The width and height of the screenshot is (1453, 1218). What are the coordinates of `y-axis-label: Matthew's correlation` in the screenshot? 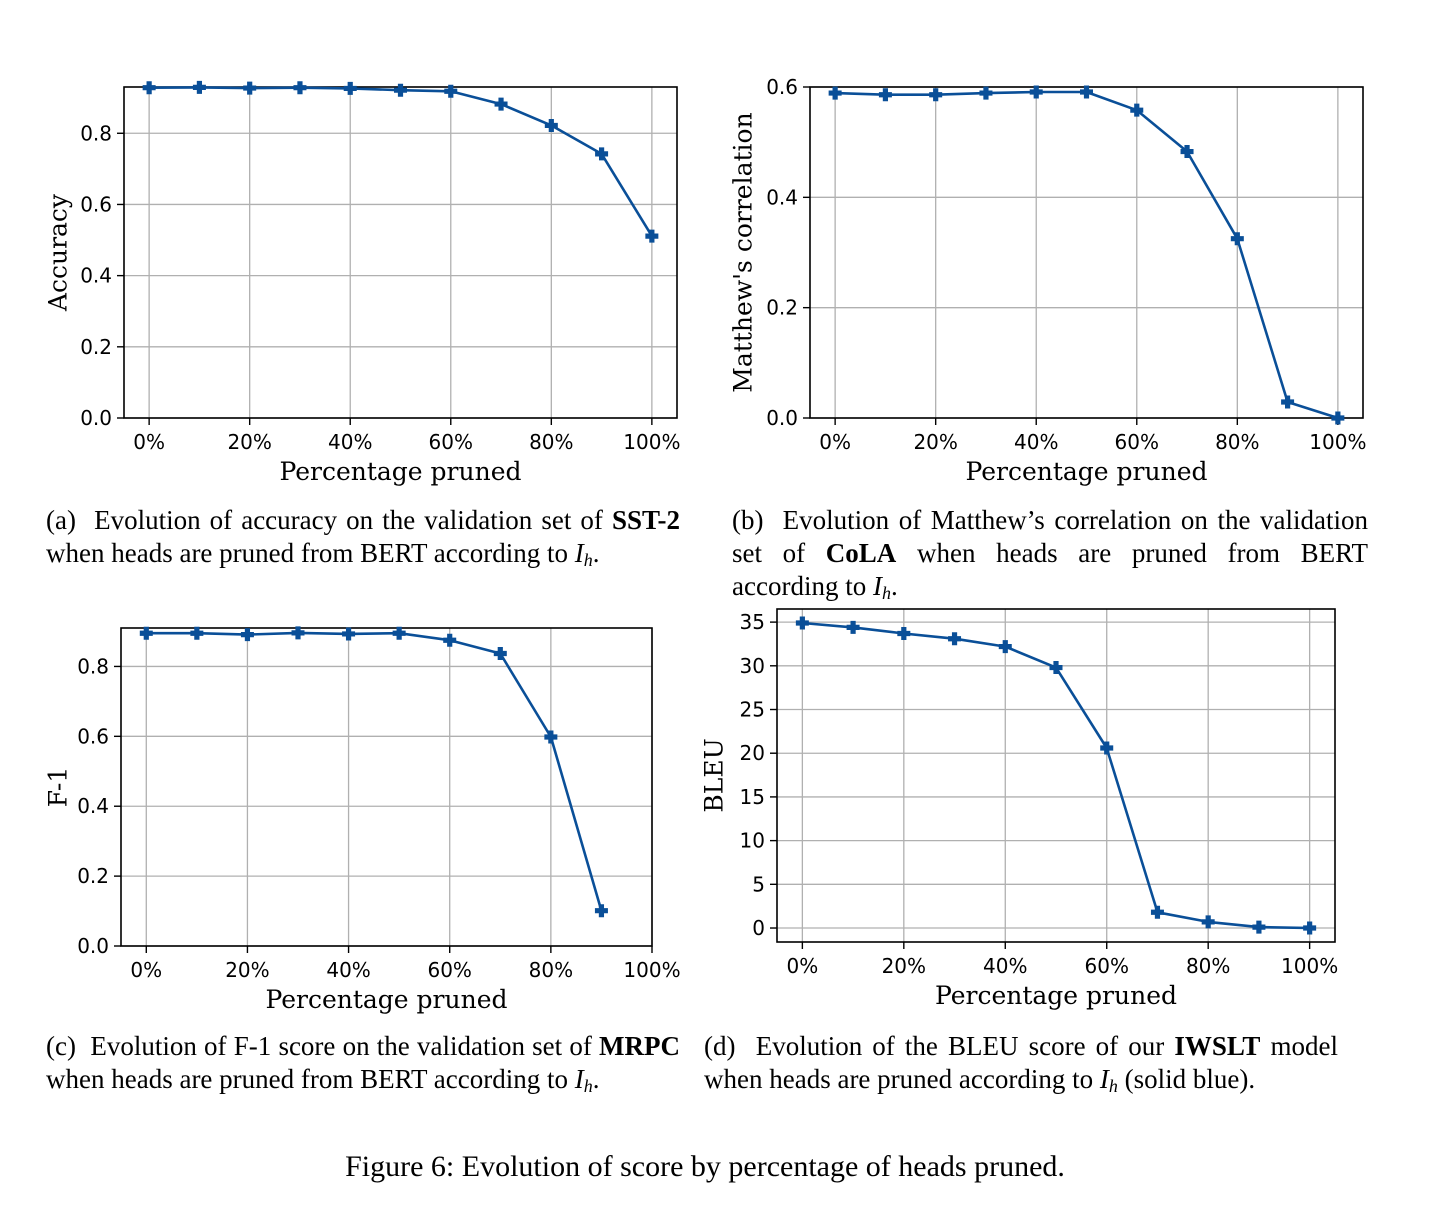 It's located at (743, 252).